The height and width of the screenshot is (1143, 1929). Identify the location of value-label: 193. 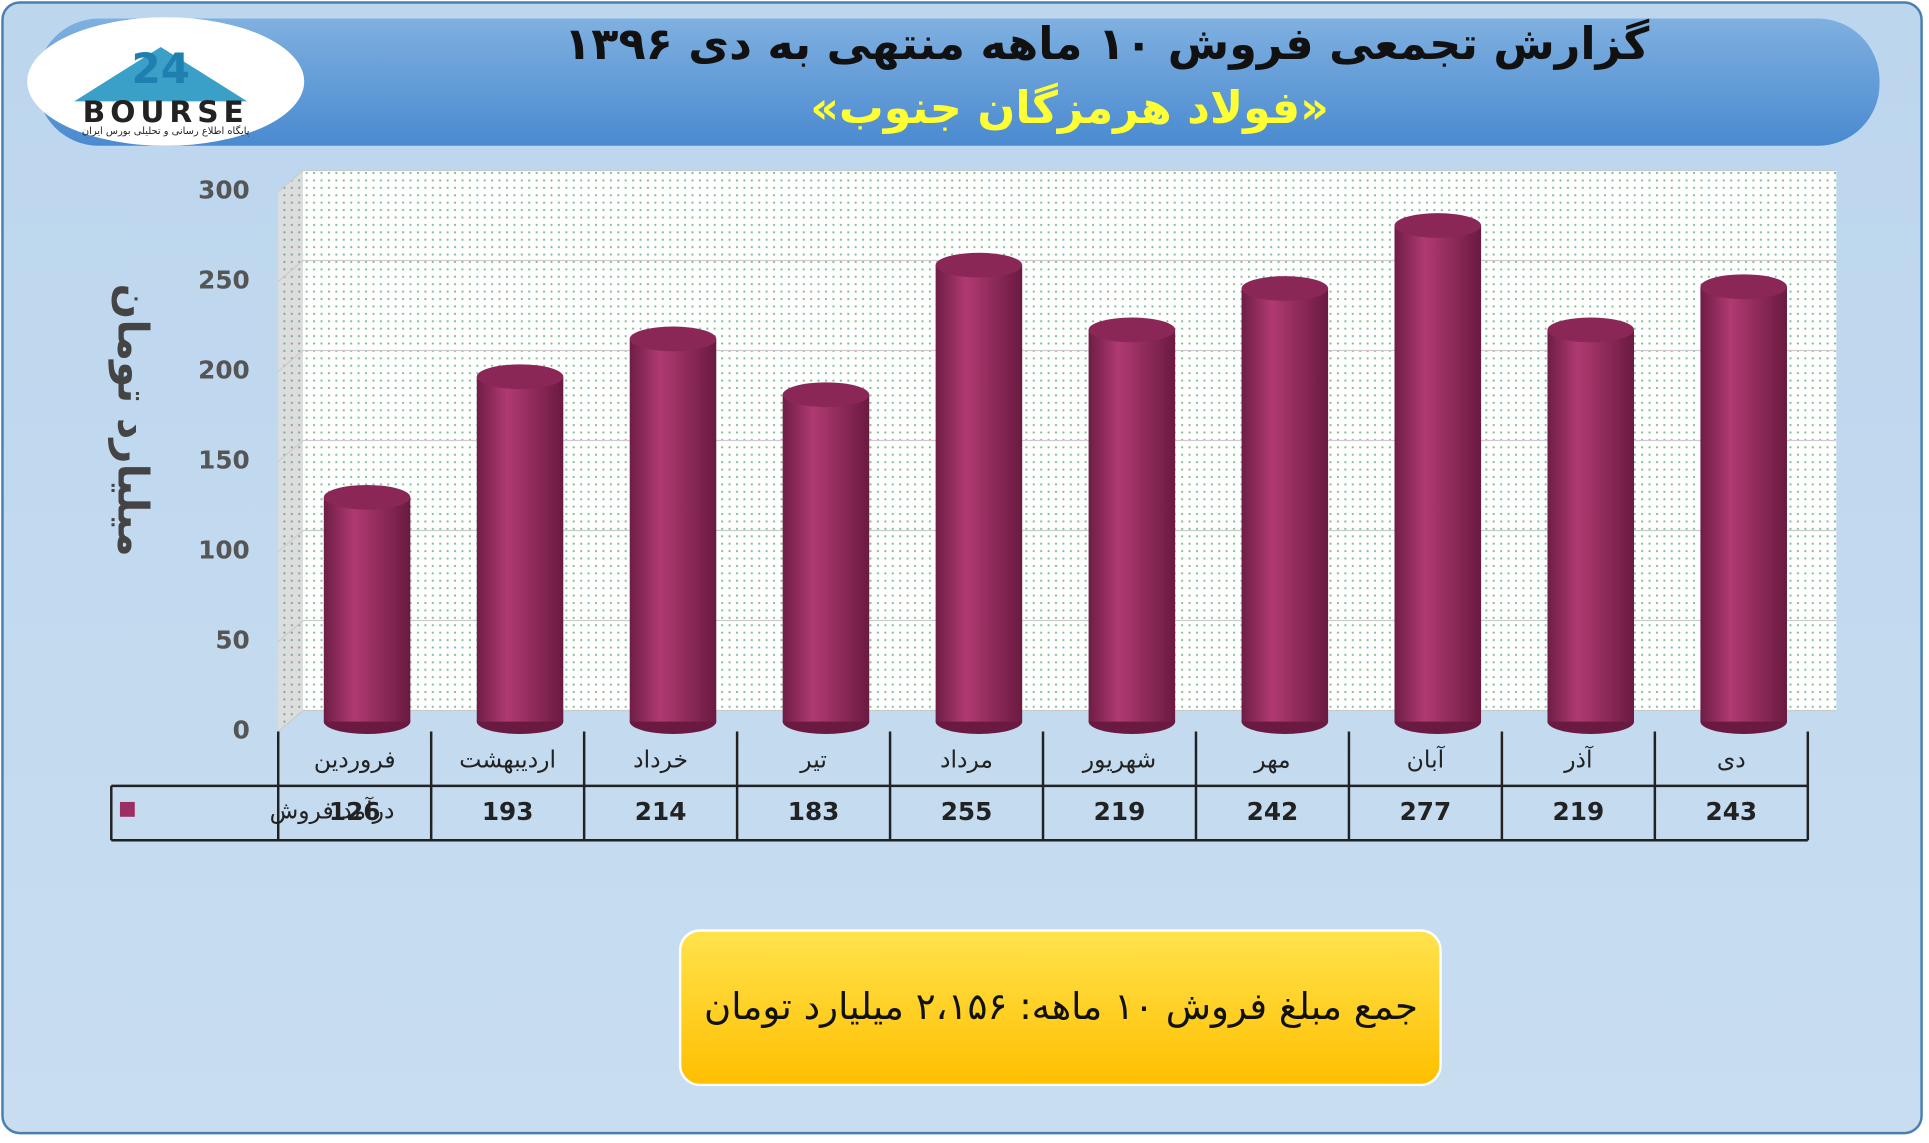
(508, 811).